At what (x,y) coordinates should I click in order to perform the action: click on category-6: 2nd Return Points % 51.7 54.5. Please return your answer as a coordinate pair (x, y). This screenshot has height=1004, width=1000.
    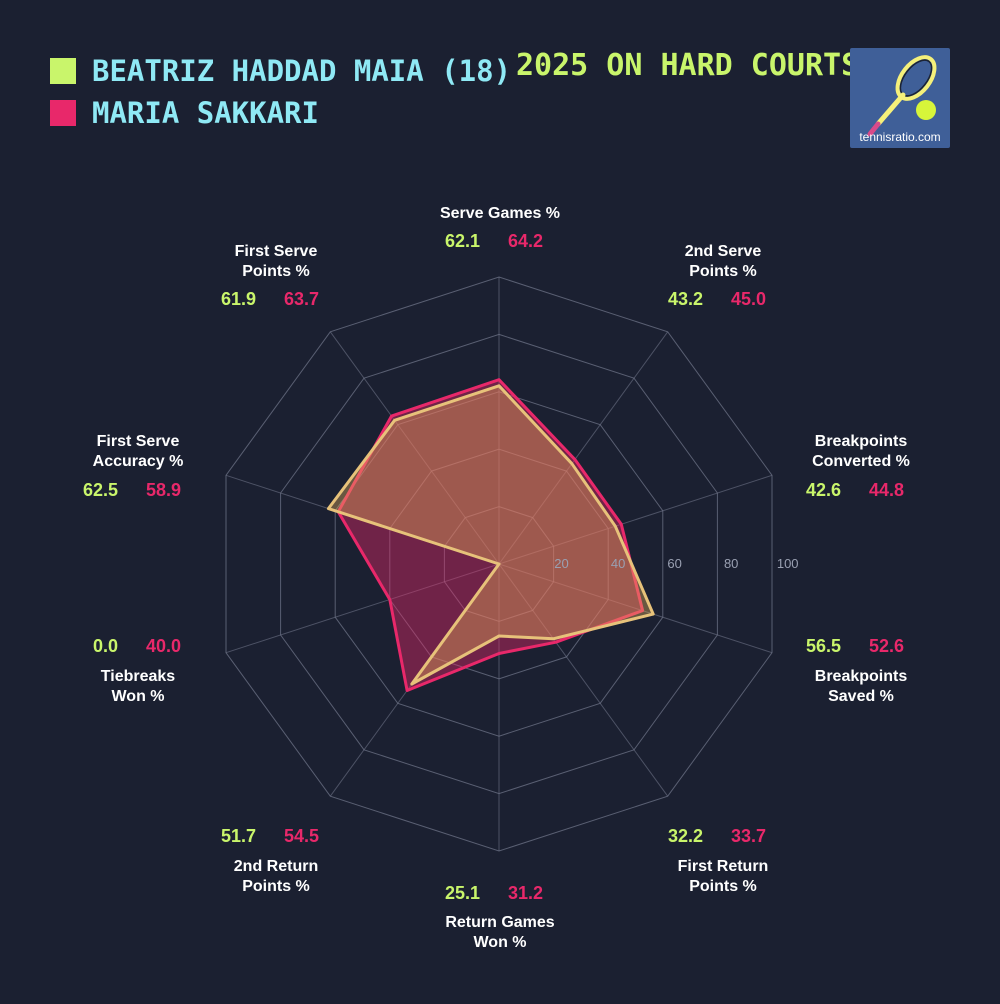
    Looking at the image, I should click on (270, 860).